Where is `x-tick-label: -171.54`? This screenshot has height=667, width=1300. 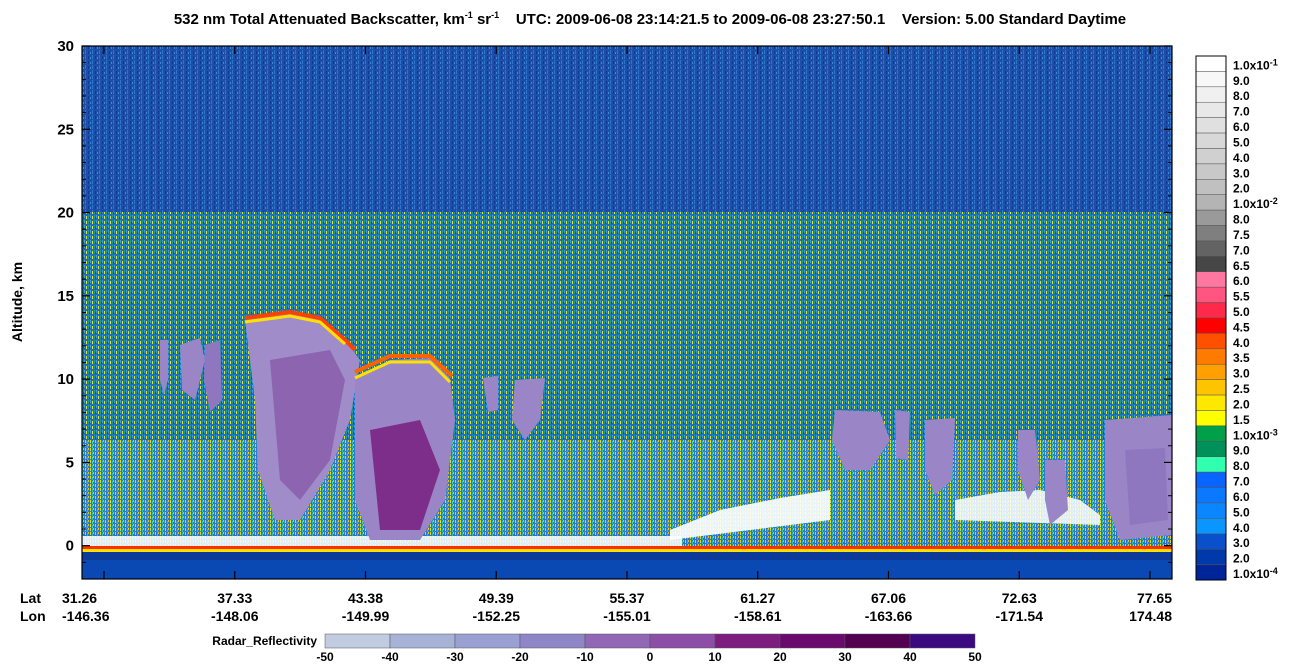 x-tick-label: -171.54 is located at coordinates (1020, 616).